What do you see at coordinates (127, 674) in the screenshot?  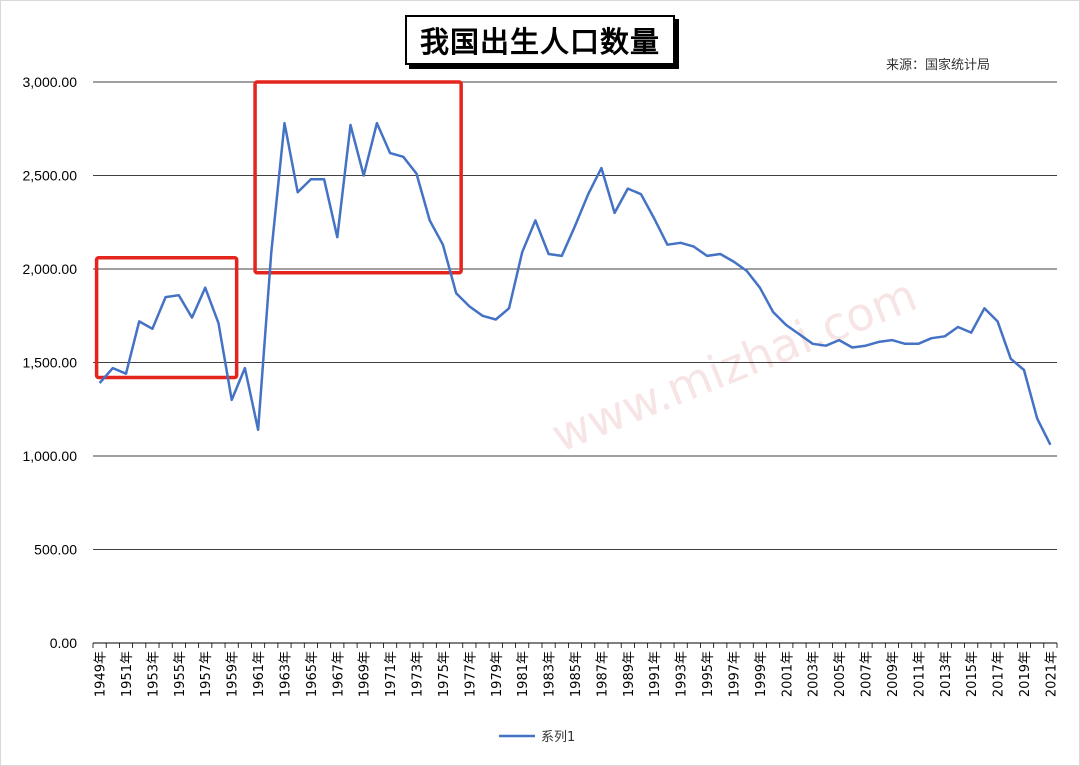 I see `x-tick-label: 1951年` at bounding box center [127, 674].